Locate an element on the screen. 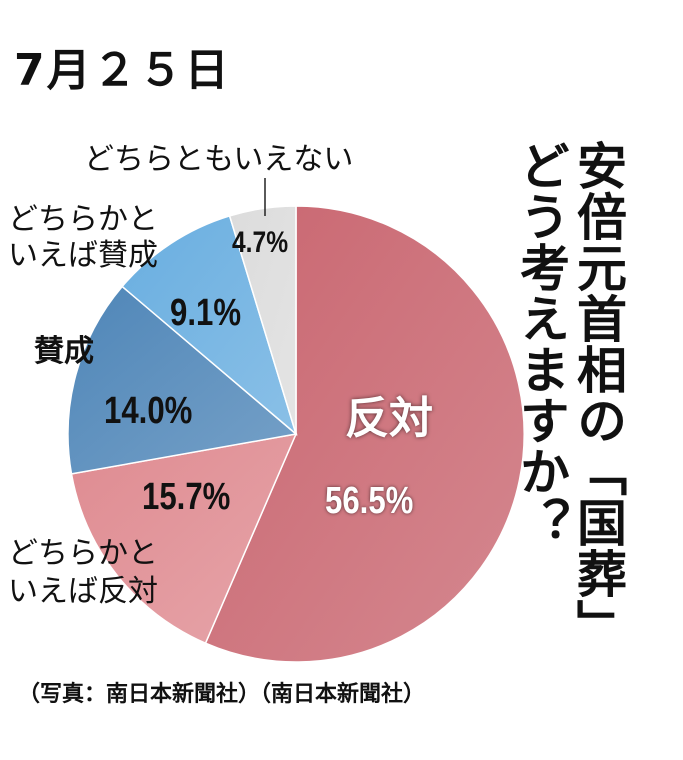 The height and width of the screenshot is (760, 683). label-support-somewhat-2: いえば賛成 is located at coordinates (83, 255).